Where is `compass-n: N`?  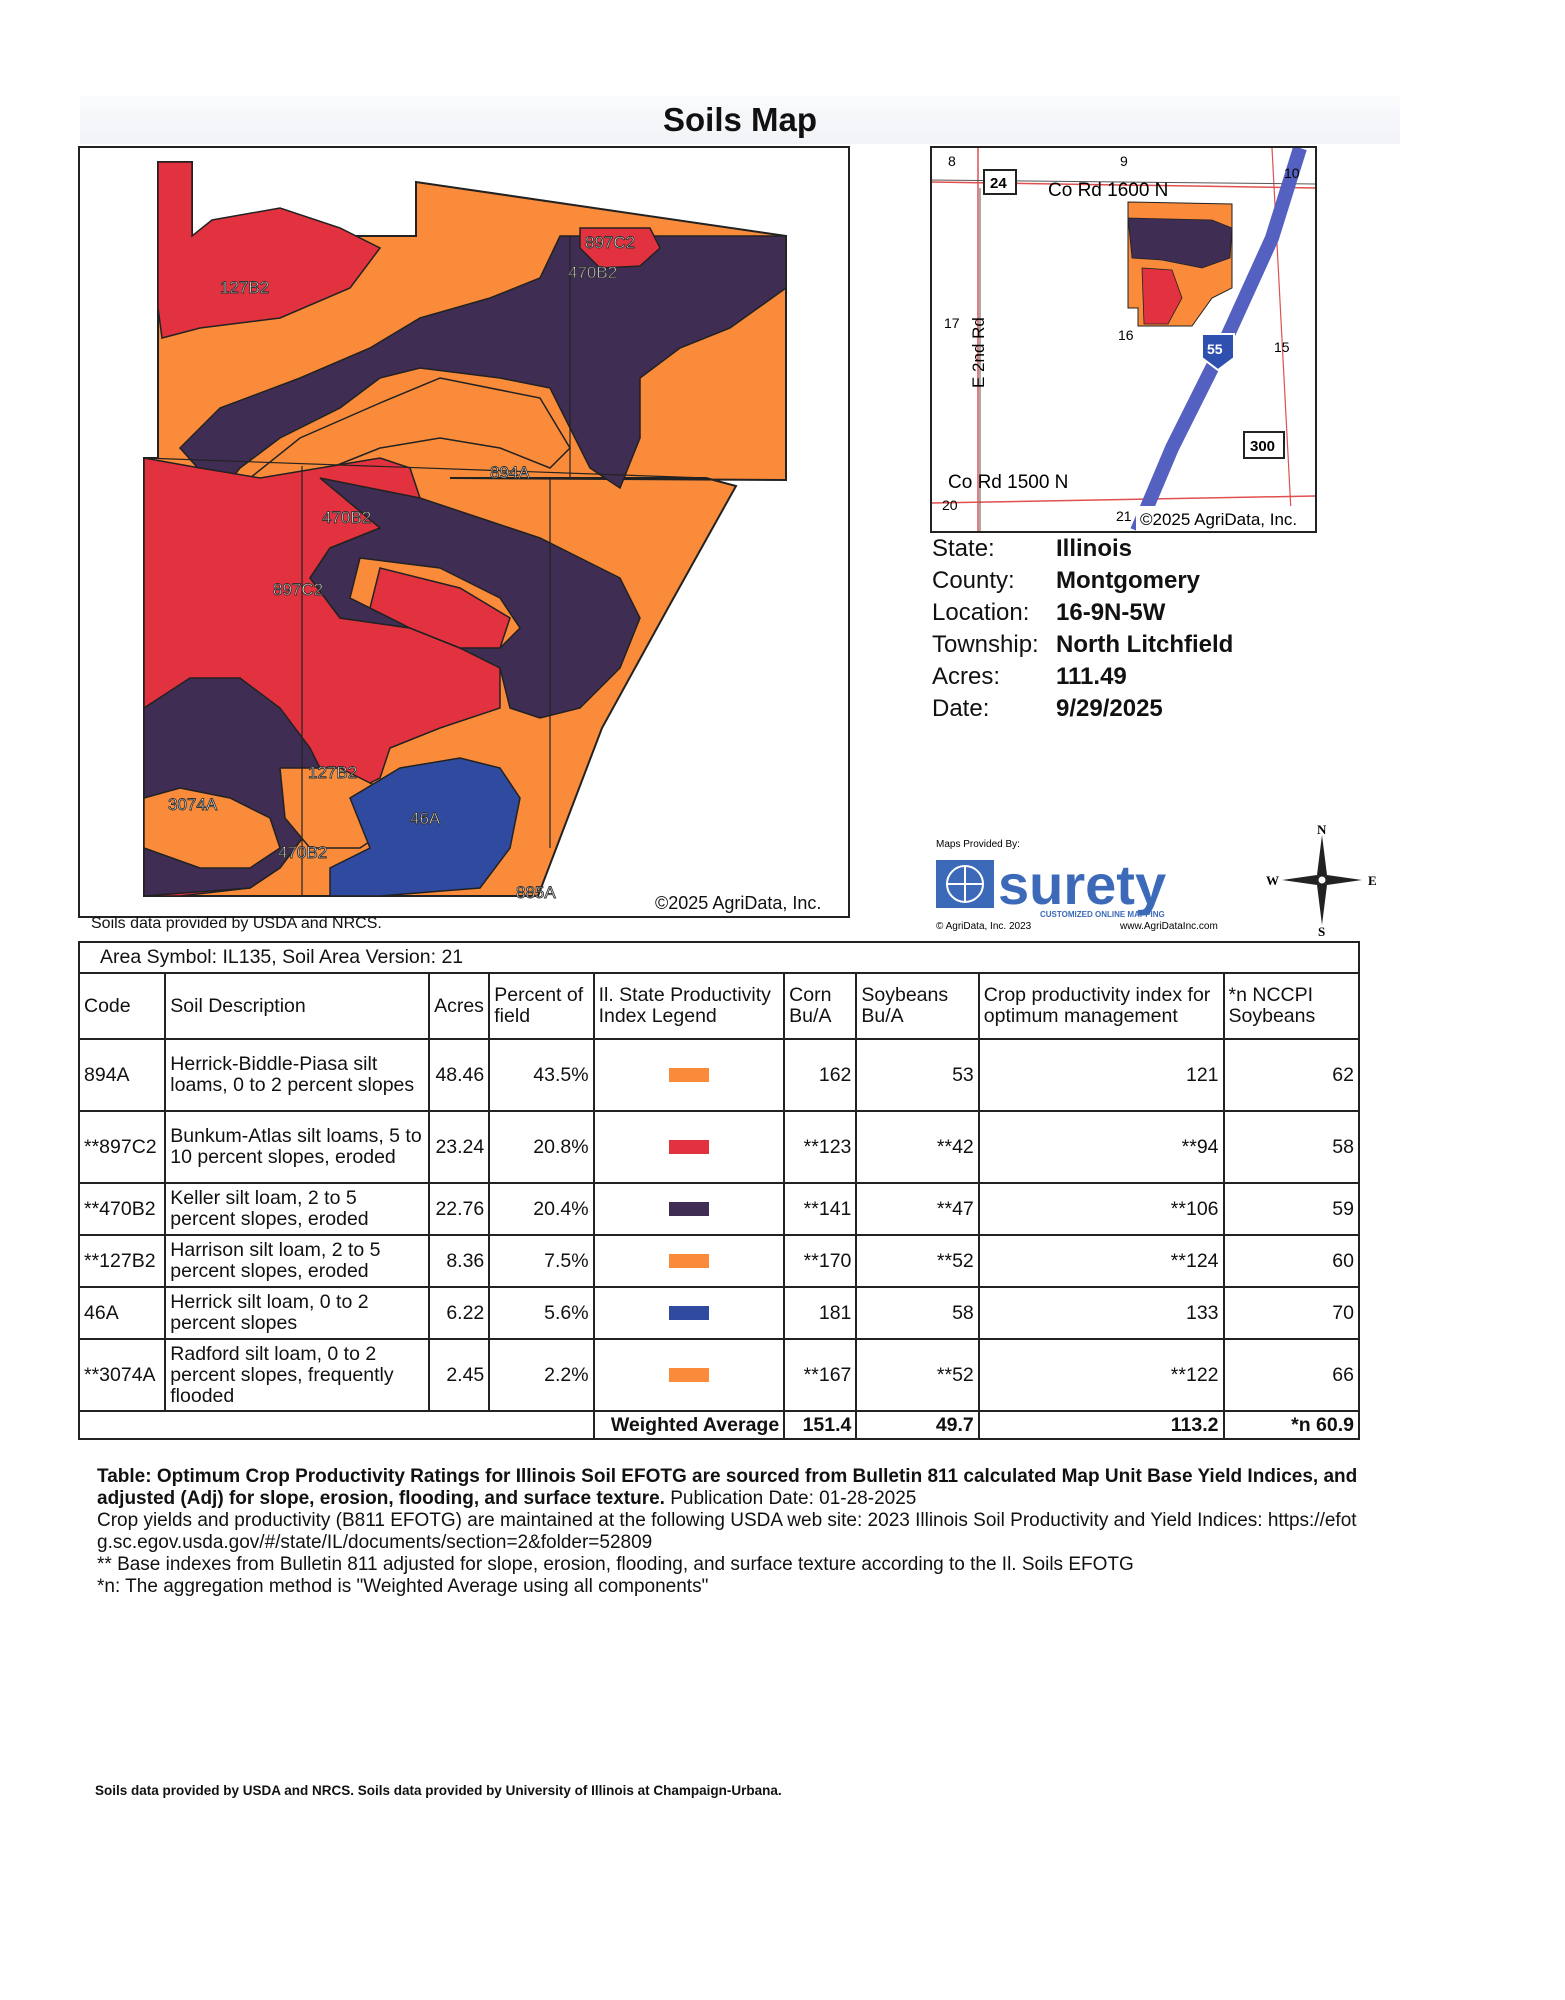
compass-n: N is located at coordinates (1322, 830).